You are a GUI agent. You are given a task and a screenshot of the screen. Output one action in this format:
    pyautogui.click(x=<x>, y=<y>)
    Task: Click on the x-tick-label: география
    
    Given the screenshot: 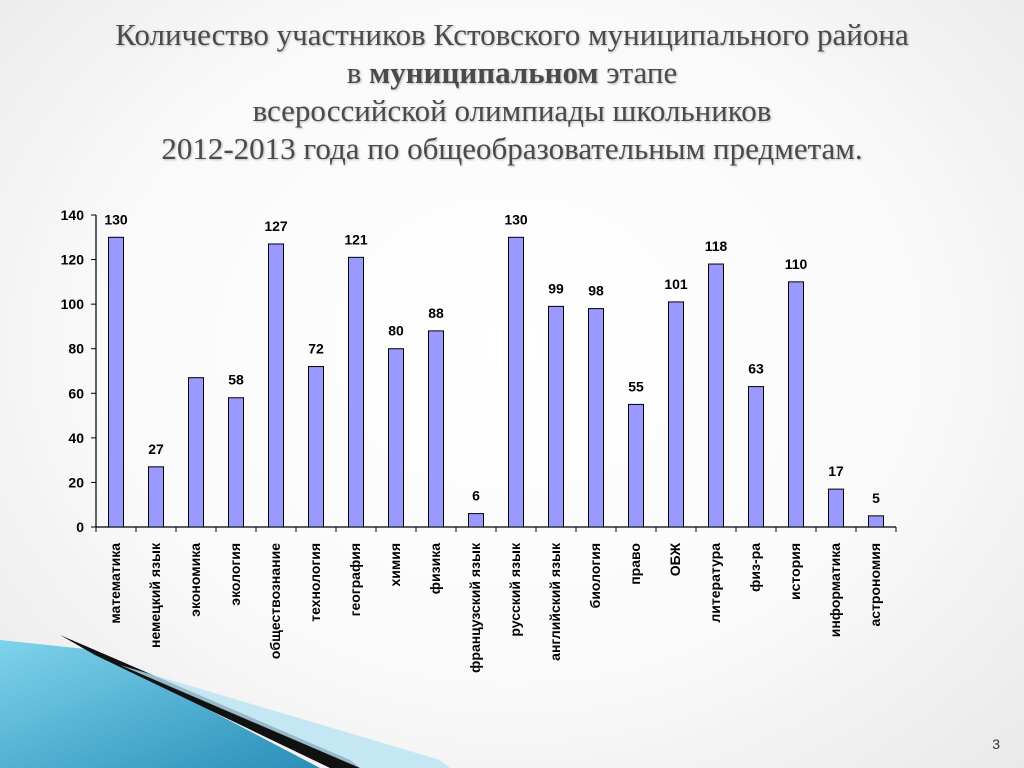 What is the action you would take?
    pyautogui.click(x=355, y=579)
    